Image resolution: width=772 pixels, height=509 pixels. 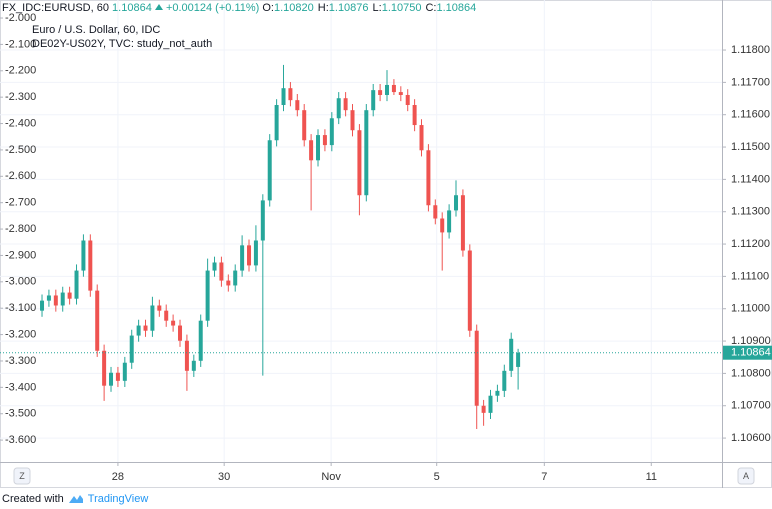 I want to click on y-tick-label: -2.700, so click(x=20, y=203).